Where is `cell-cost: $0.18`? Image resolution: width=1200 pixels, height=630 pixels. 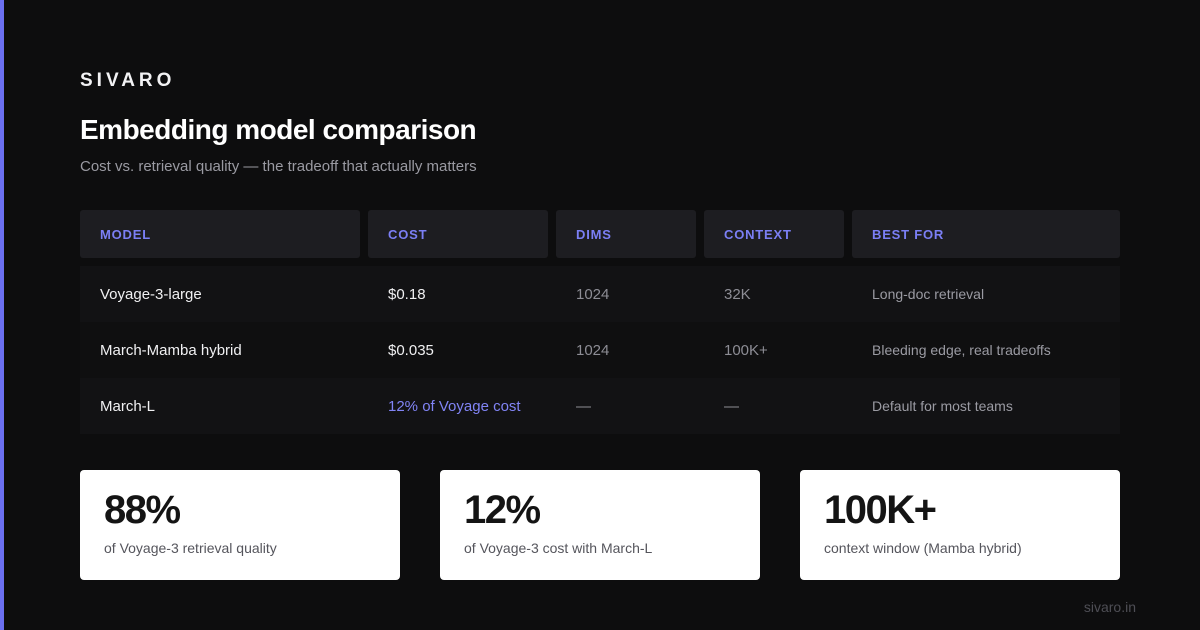 cell-cost: $0.18 is located at coordinates (407, 294).